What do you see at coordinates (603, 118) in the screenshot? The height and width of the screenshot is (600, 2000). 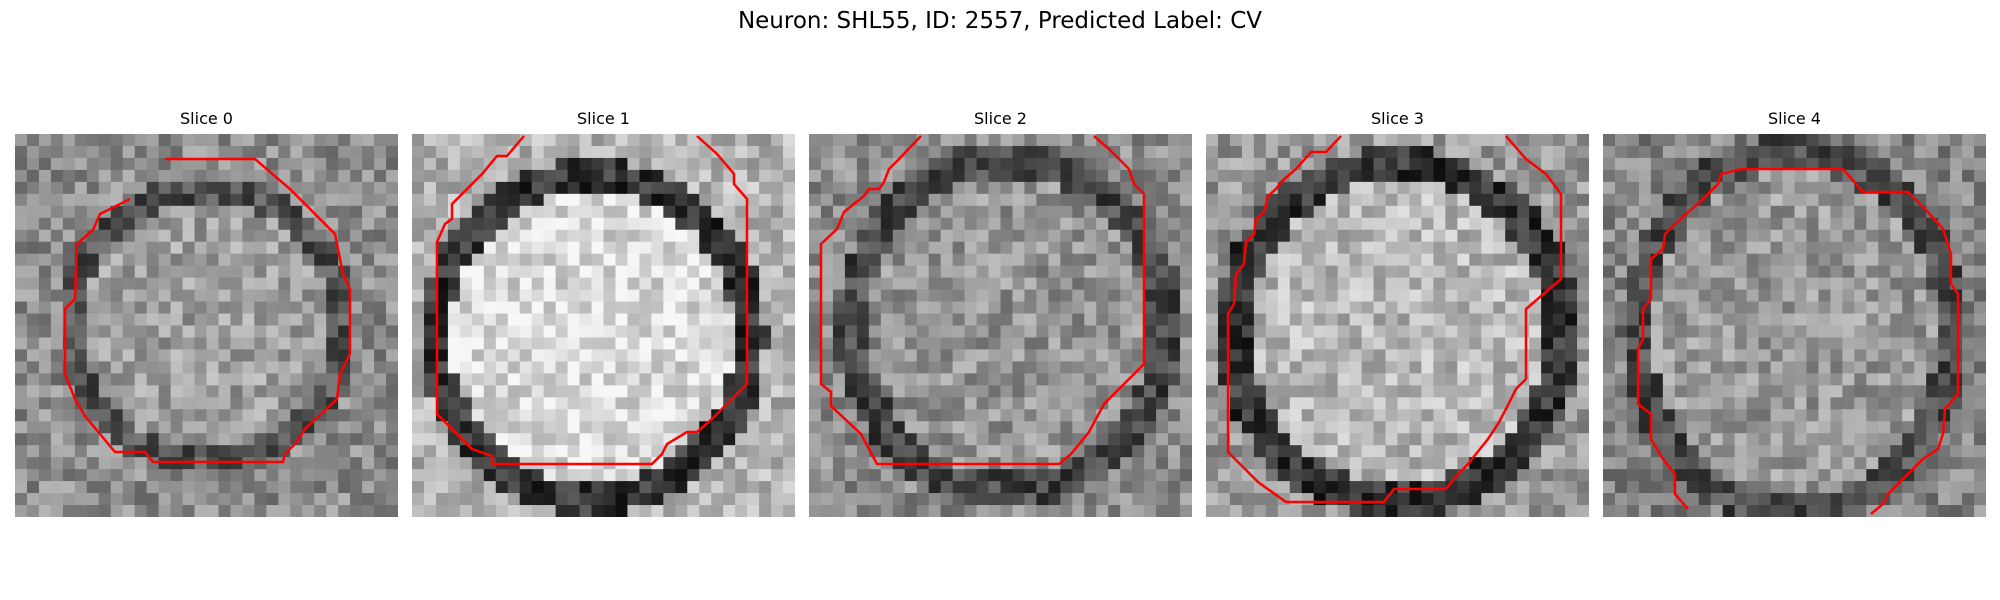 I see `slice-title-1: Slice 1` at bounding box center [603, 118].